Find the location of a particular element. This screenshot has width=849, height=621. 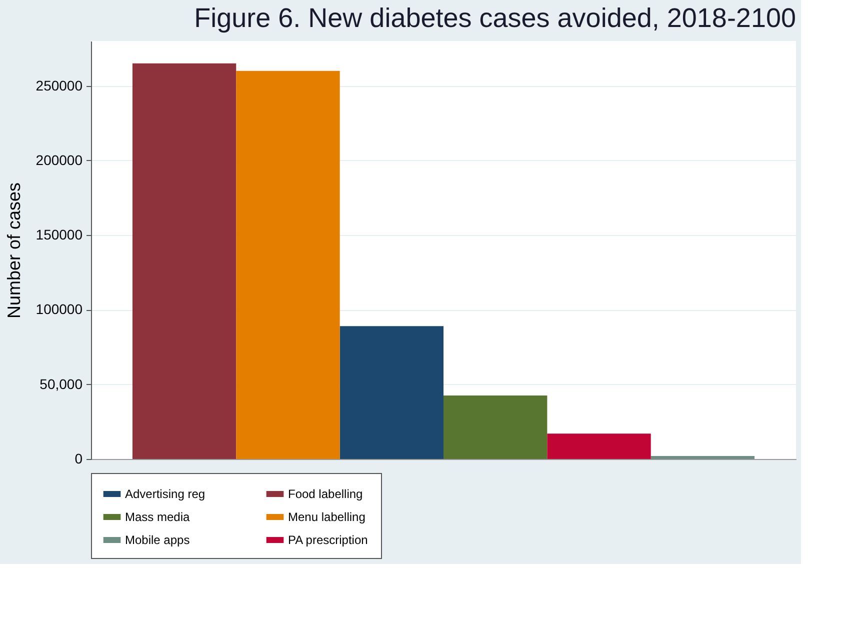

legend-label: Food labelling is located at coordinates (325, 494).